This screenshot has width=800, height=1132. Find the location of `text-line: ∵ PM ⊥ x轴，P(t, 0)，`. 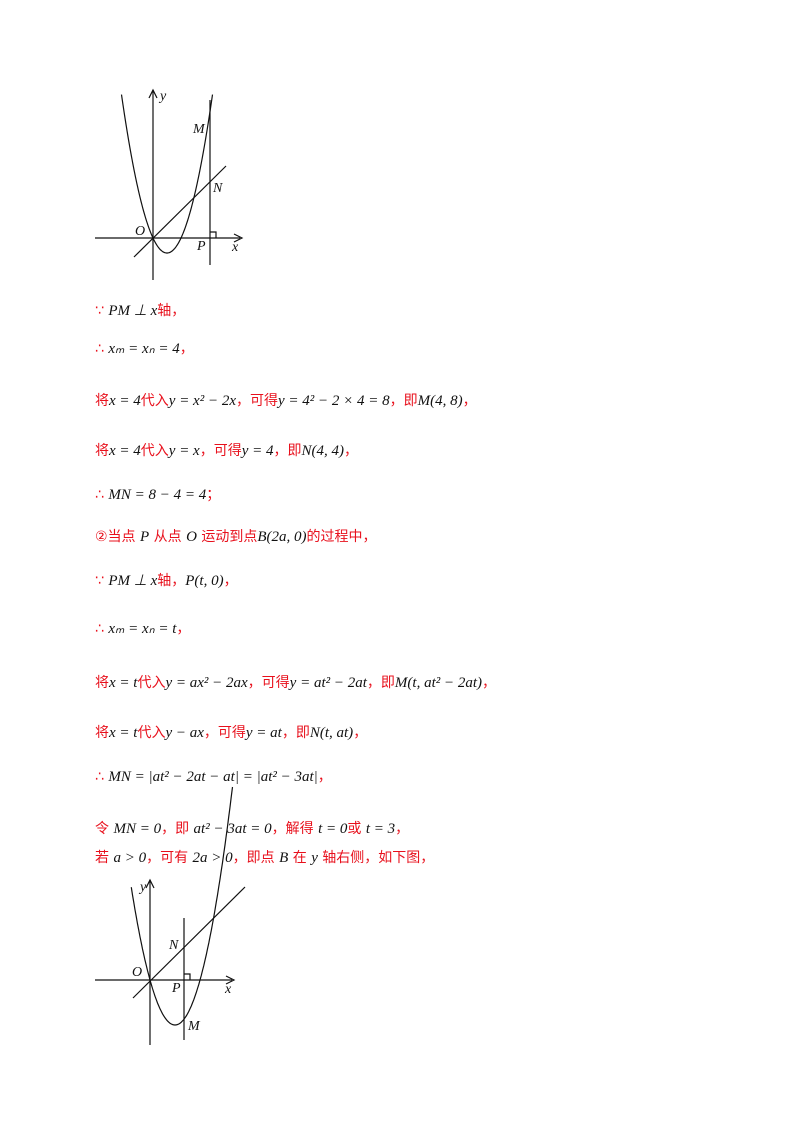

text-line: ∵ PM ⊥ x轴，P(t, 0)， is located at coordinates (166, 580).